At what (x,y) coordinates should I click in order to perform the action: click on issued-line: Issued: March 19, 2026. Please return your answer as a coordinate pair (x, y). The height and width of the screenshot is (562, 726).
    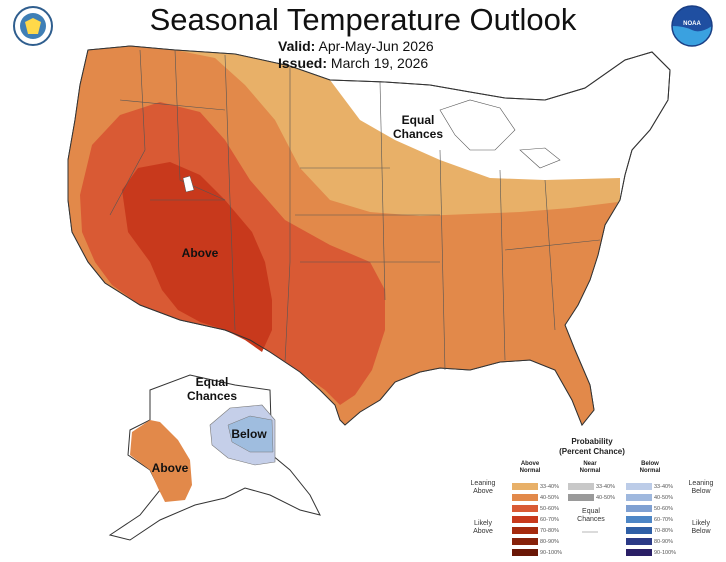
    Looking at the image, I should click on (353, 63).